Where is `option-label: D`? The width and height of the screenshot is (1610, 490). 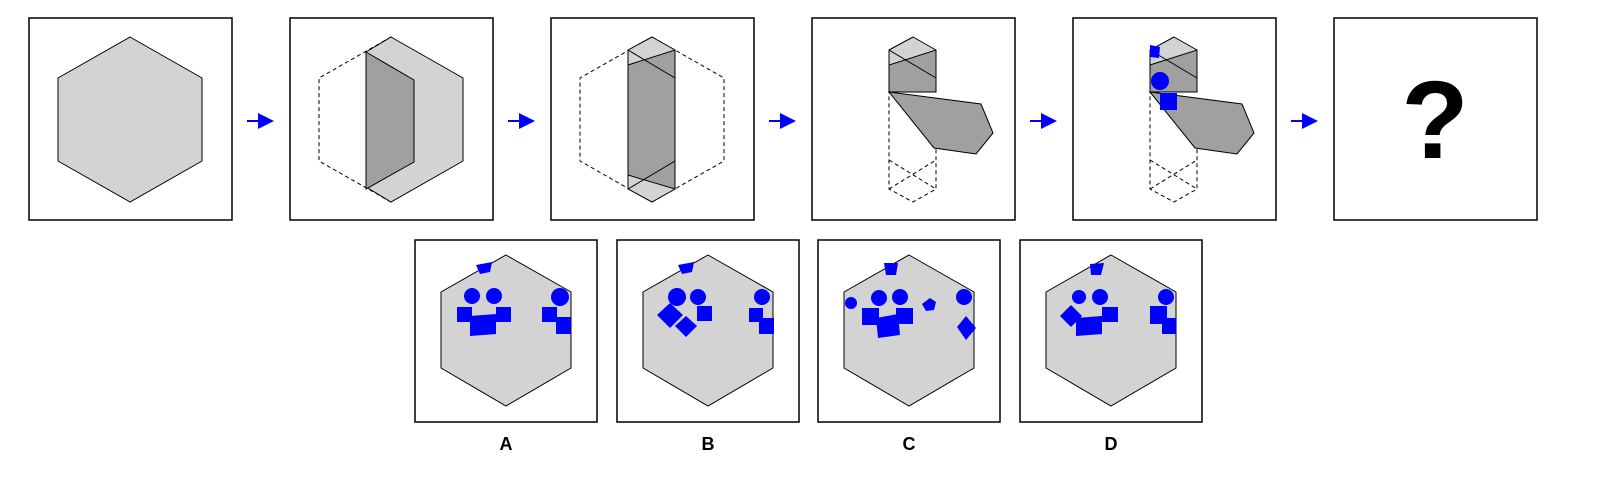 option-label: D is located at coordinates (1111, 444).